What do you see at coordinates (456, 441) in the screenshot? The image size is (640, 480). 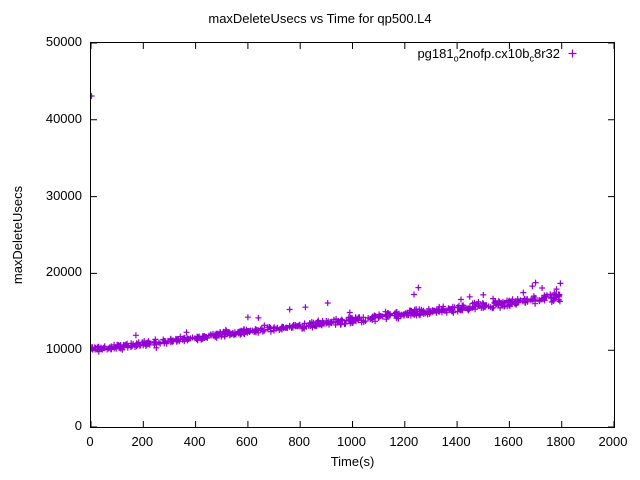 I see `x-tick-label: 1400` at bounding box center [456, 441].